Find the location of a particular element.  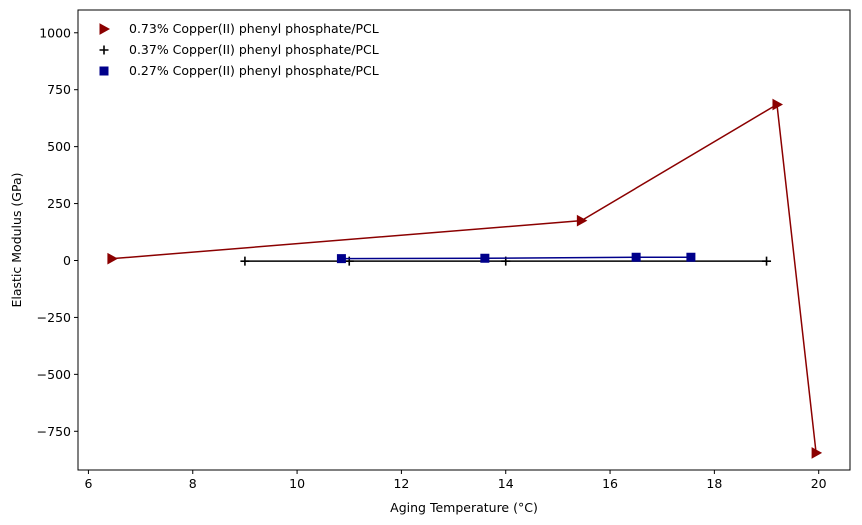

legend-label-2: 0.27% Copper(II) phenyl phosphate/PCL is located at coordinates (254, 70).